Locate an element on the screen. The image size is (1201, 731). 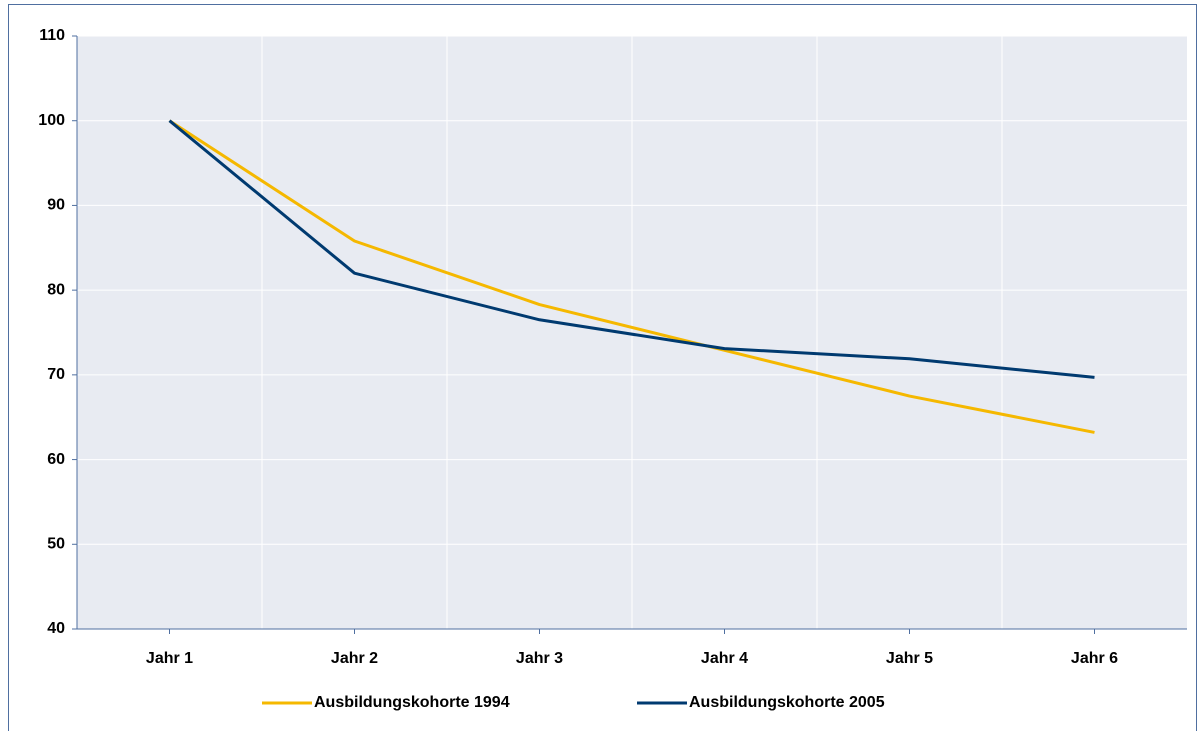
legend-label: Ausbildungskohorte 2005 is located at coordinates (787, 702).